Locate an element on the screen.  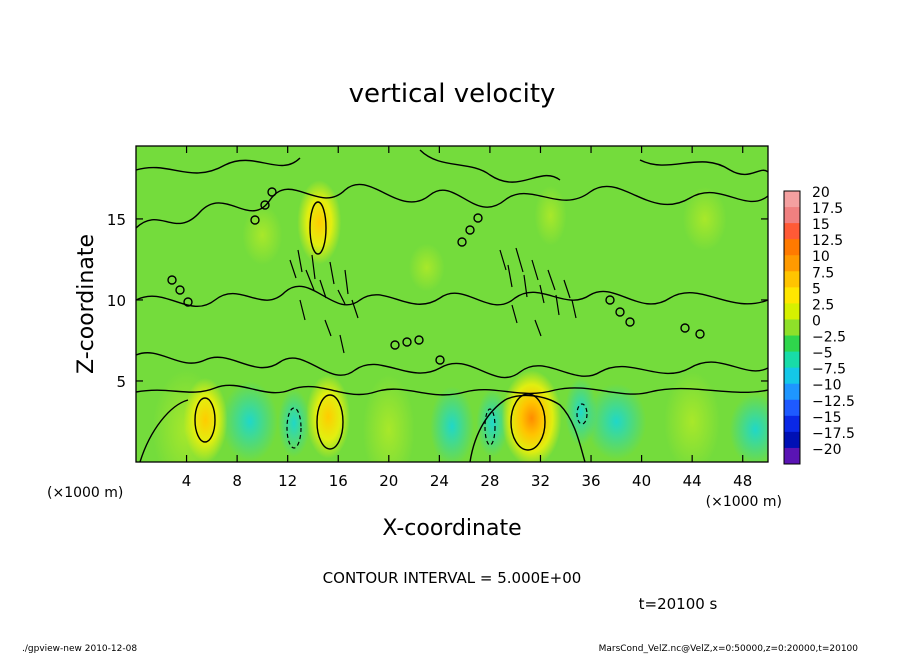
x-tick-label: 44 is located at coordinates (692, 481).